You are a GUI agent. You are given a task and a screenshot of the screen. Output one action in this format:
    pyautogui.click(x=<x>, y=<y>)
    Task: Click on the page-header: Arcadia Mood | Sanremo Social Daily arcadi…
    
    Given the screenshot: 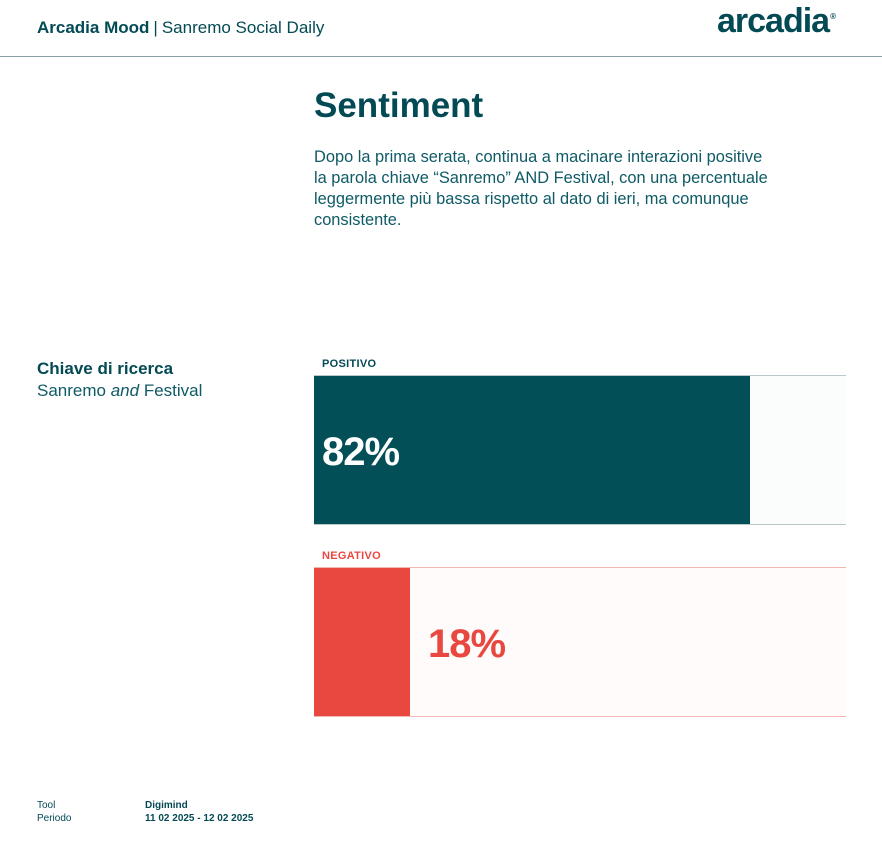 What is the action you would take?
    pyautogui.click(x=441, y=28)
    